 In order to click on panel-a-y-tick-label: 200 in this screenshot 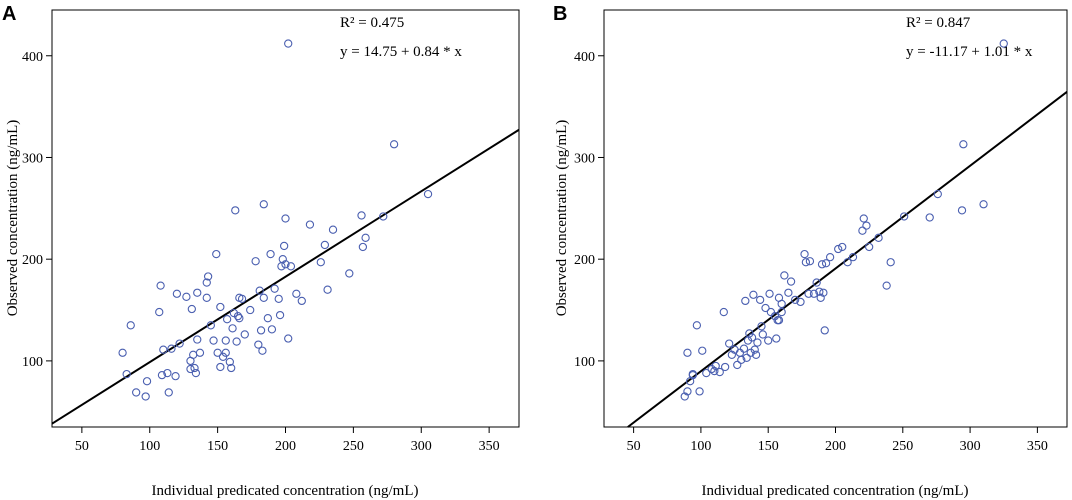, I will do `click(32, 260)`.